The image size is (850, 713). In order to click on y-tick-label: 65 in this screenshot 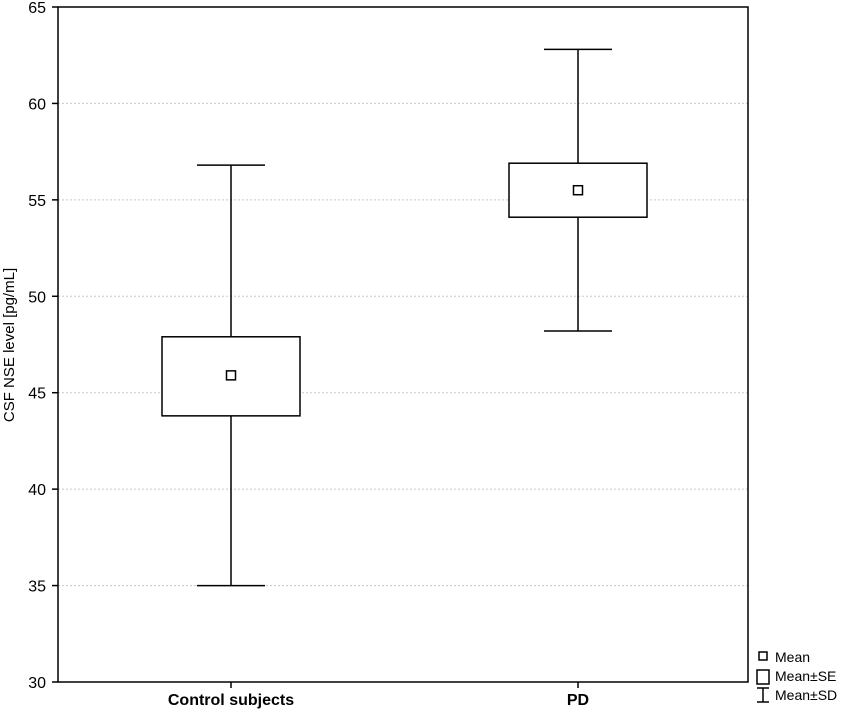, I will do `click(37, 8)`.